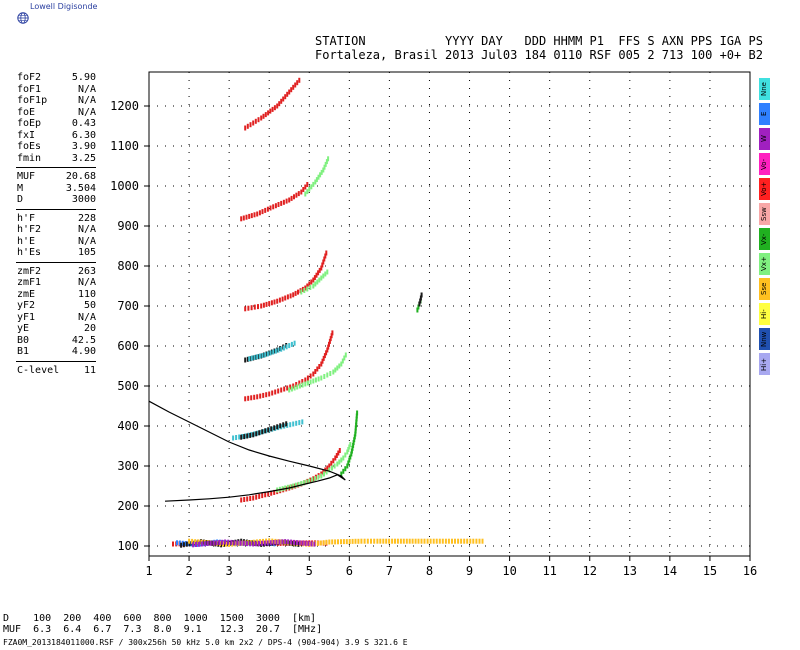 This screenshot has height=650, width=800. I want to click on param-label: foF2, so click(29, 77).